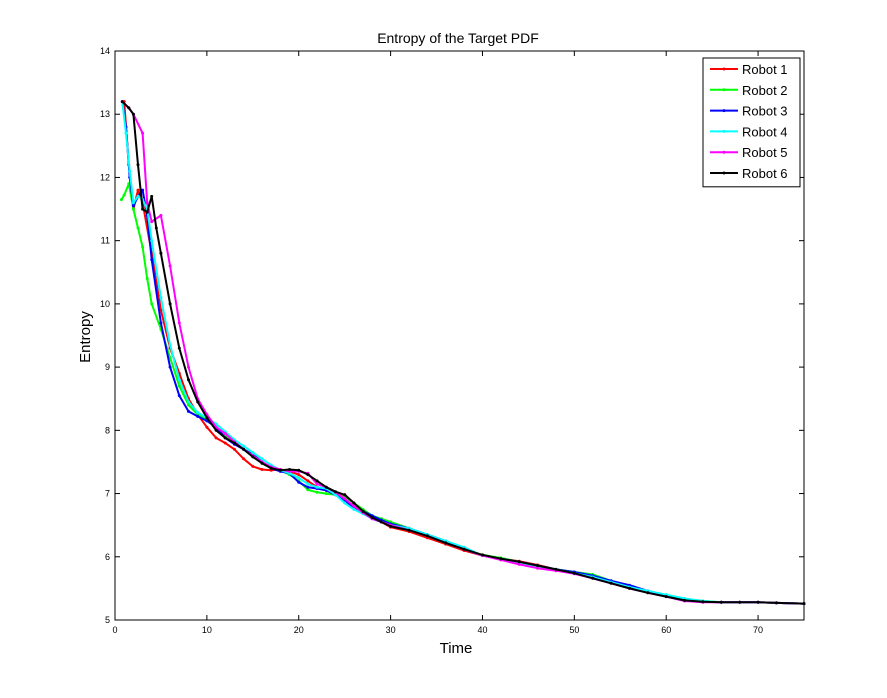 The image size is (887, 698). What do you see at coordinates (765, 173) in the screenshot?
I see `legend-label: Robot 6` at bounding box center [765, 173].